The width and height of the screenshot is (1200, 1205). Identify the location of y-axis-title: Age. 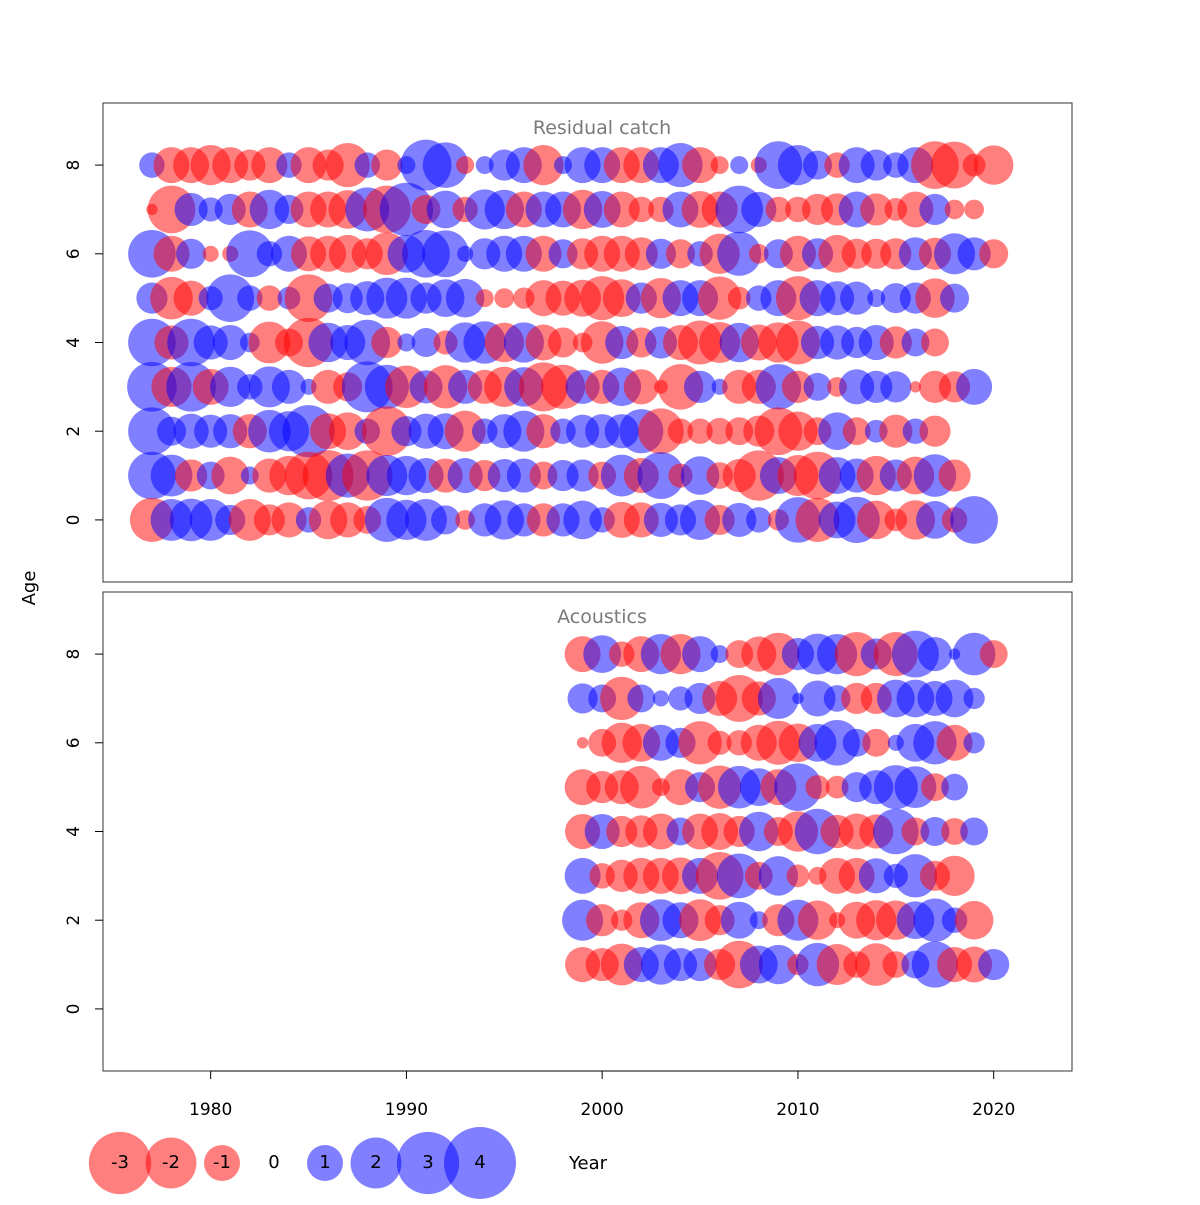
(29, 588).